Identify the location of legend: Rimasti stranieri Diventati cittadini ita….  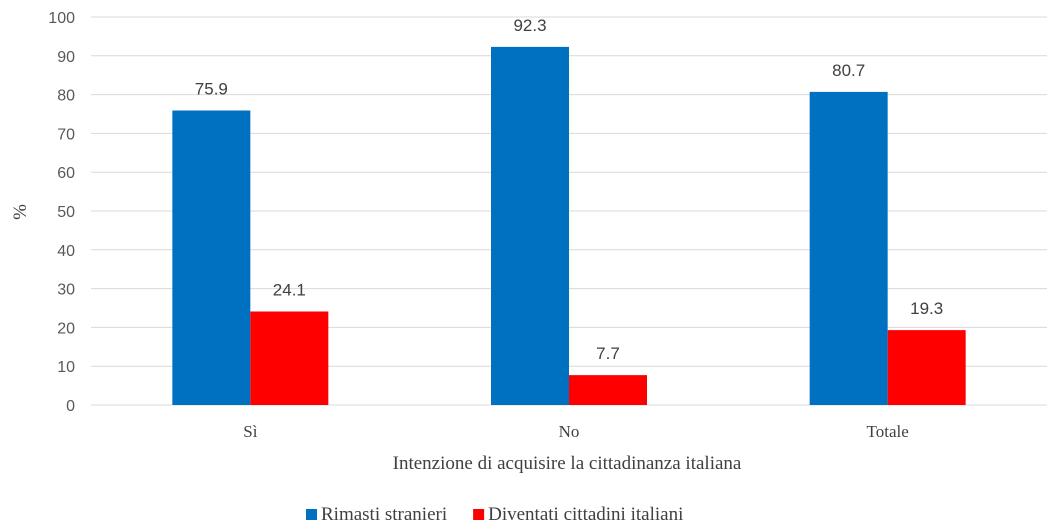
(494, 514).